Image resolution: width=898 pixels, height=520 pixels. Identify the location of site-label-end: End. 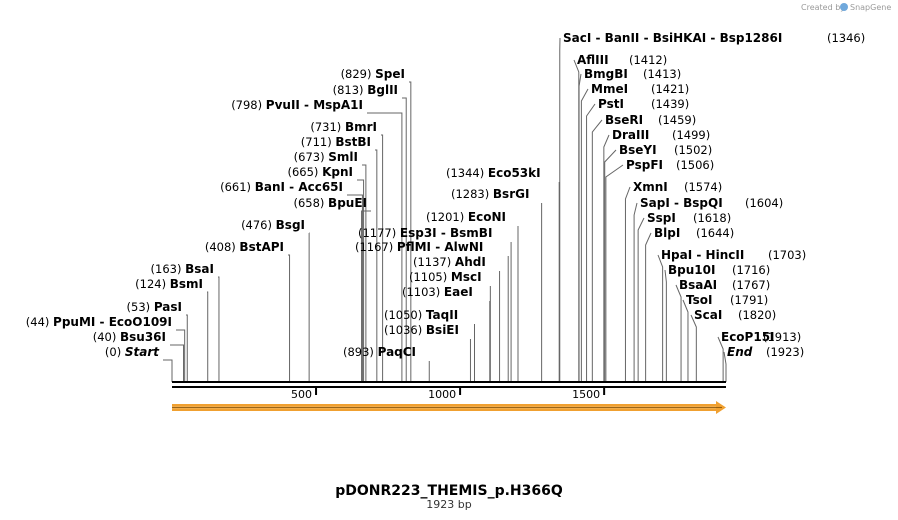
(740, 352).